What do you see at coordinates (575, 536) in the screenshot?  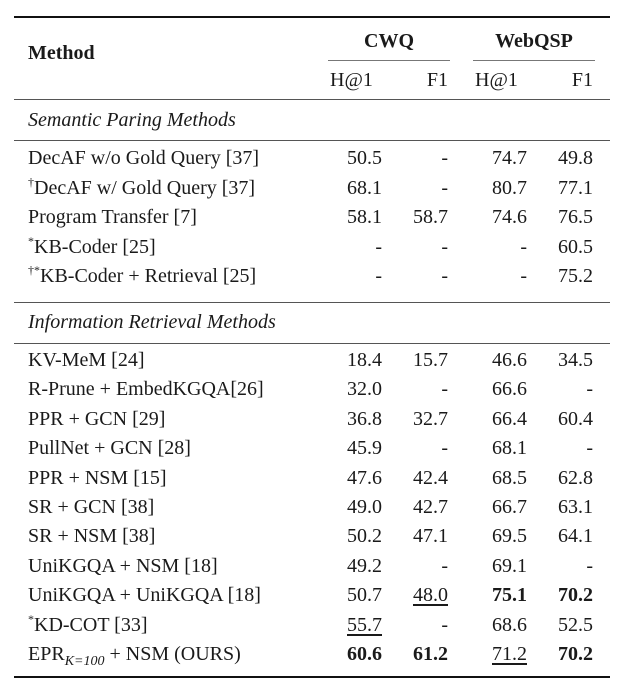 I see `cell-text: 64.1` at bounding box center [575, 536].